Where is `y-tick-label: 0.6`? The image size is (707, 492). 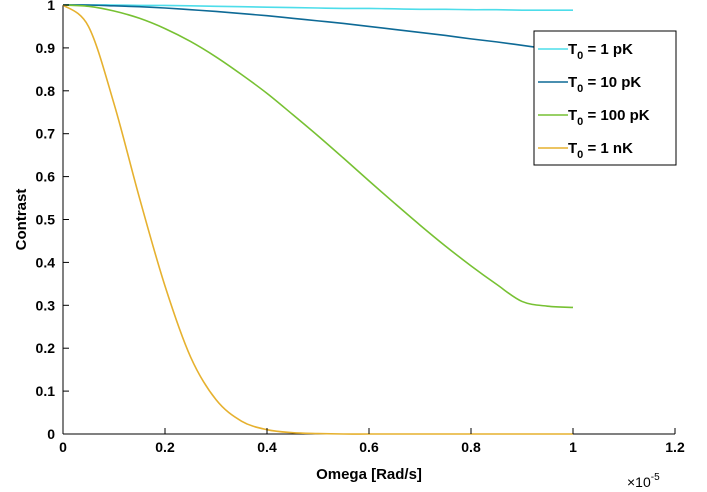 y-tick-label: 0.6 is located at coordinates (46, 177).